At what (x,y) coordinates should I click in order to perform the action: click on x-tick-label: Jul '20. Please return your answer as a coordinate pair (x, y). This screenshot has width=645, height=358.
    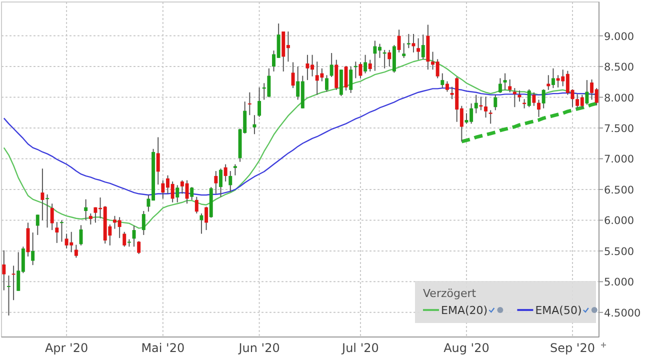
    Looking at the image, I should click on (360, 348).